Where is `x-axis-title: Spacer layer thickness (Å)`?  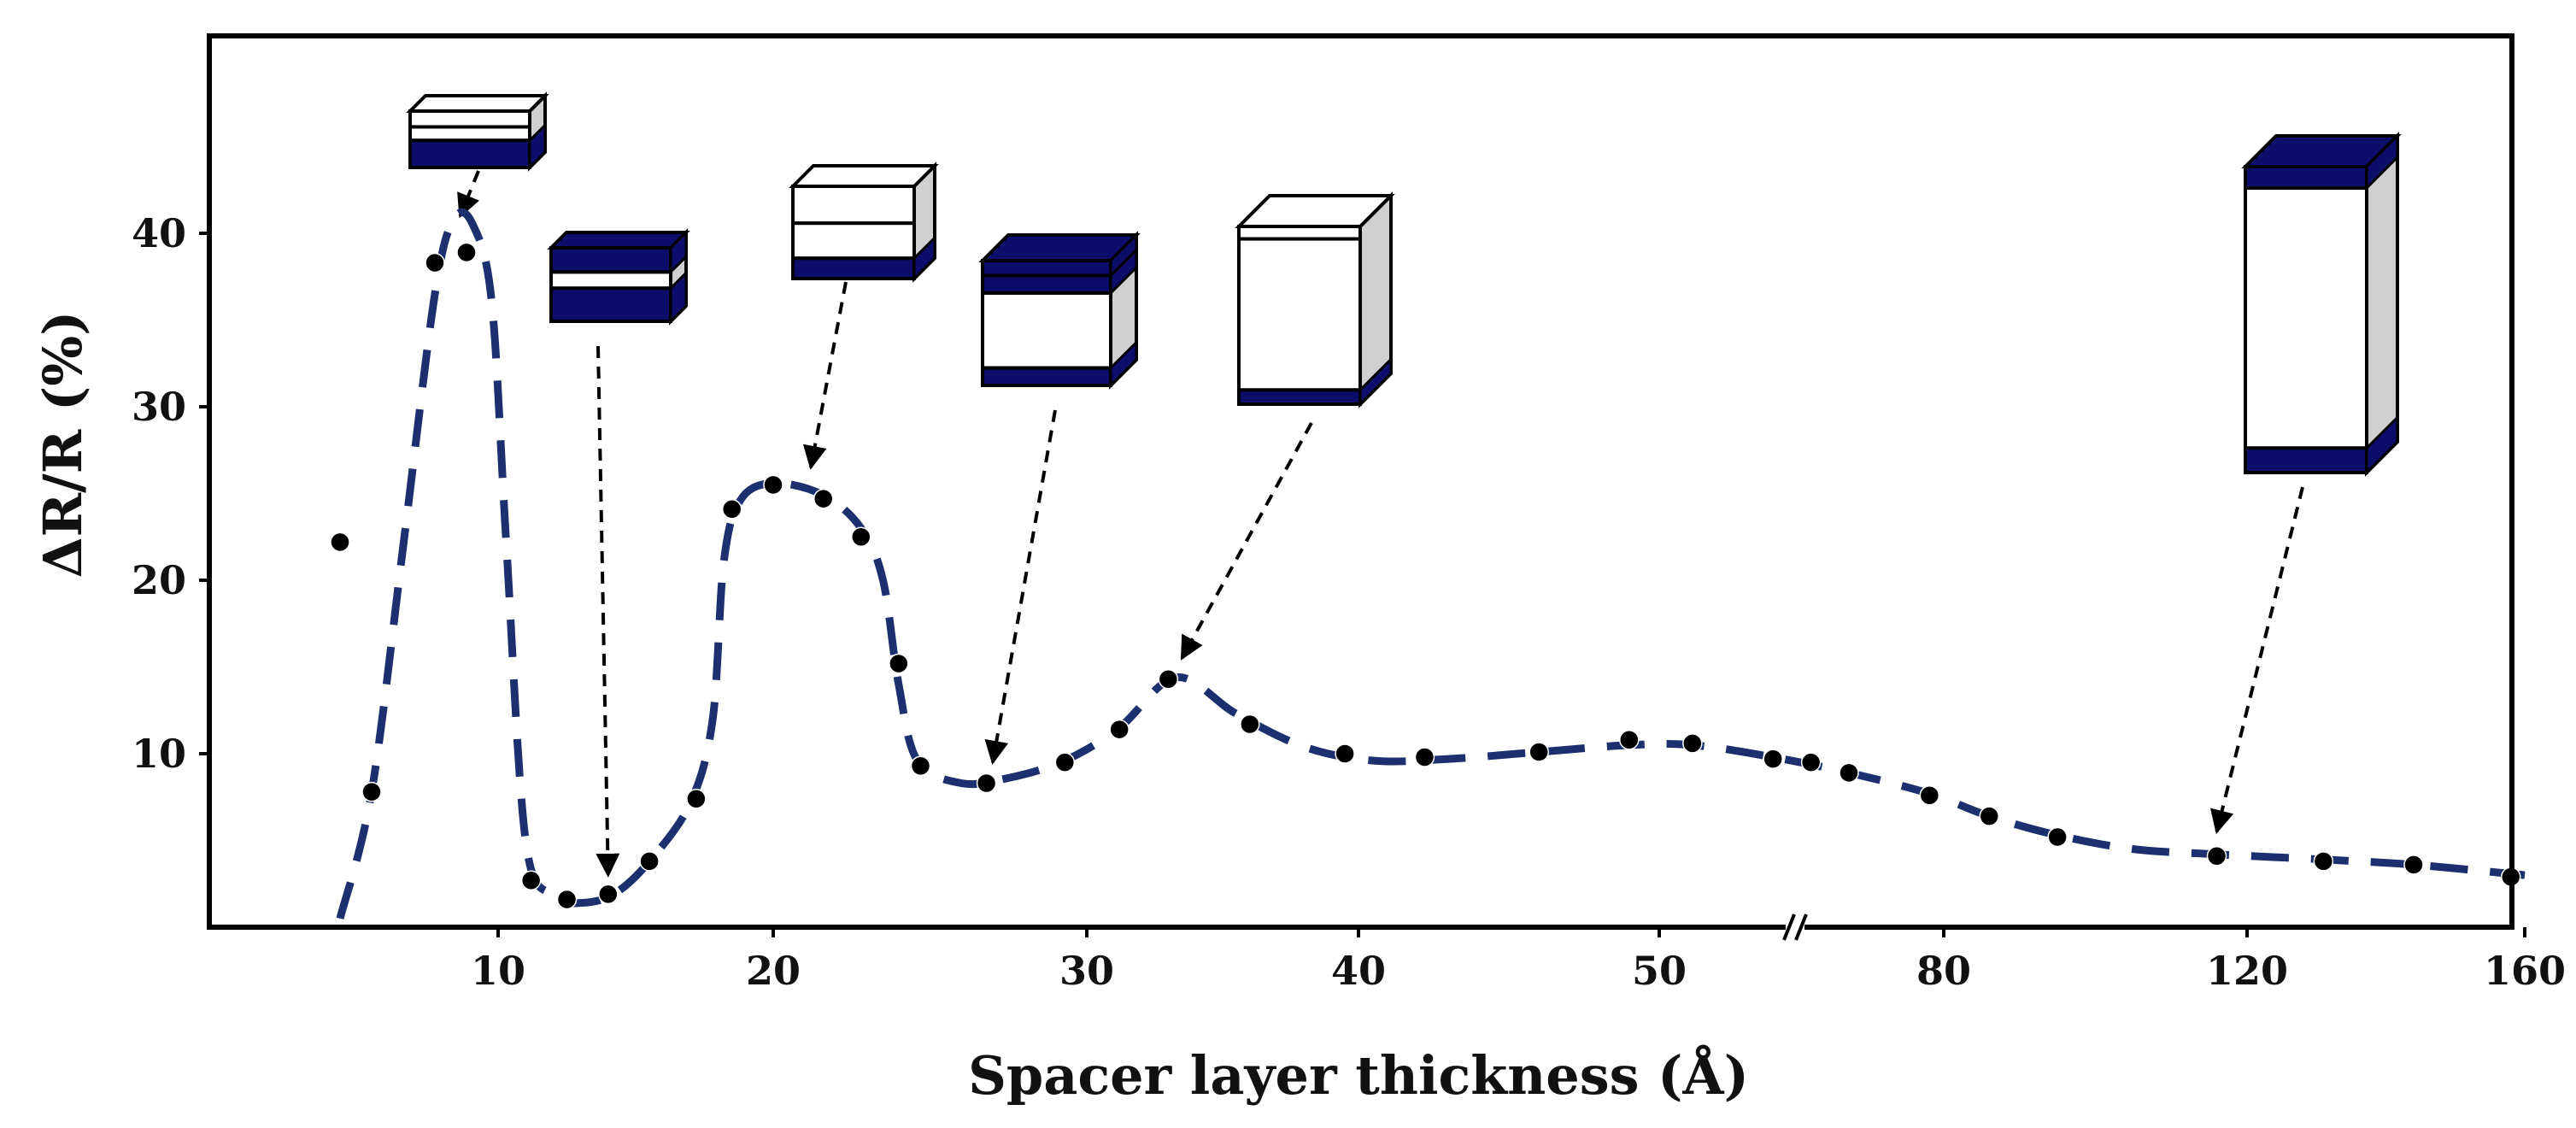
x-axis-title: Spacer layer thickness (Å) is located at coordinates (1358, 1075).